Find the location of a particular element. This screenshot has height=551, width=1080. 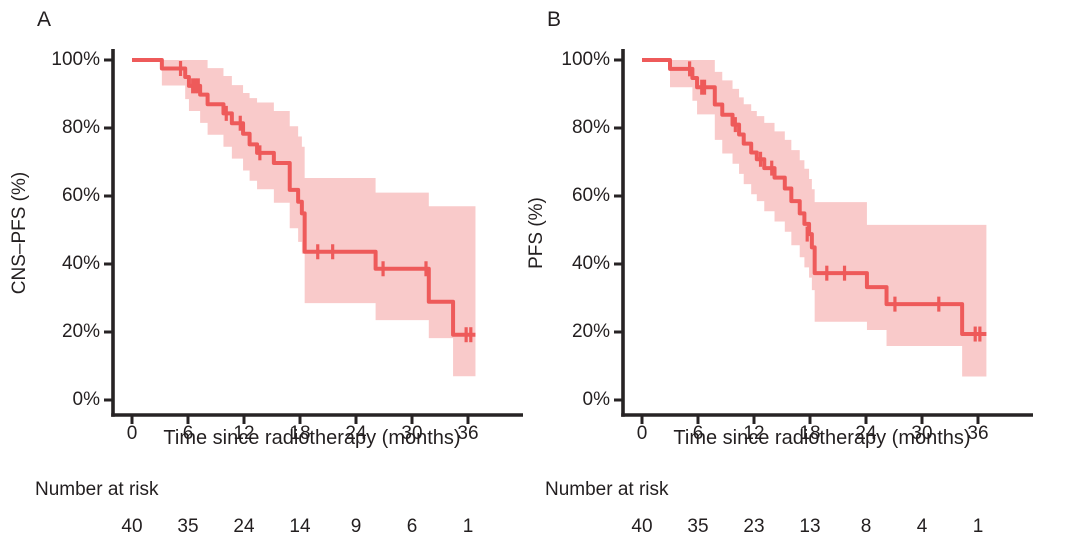

number-at-risk-value: 23 is located at coordinates (754, 526).